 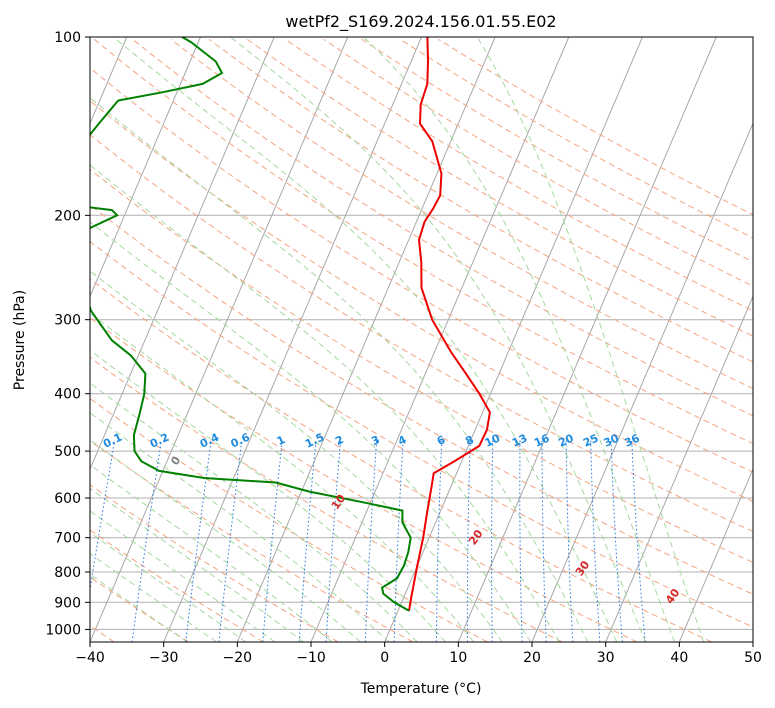 What do you see at coordinates (67, 573) in the screenshot?
I see `y-tick-label: 800` at bounding box center [67, 573].